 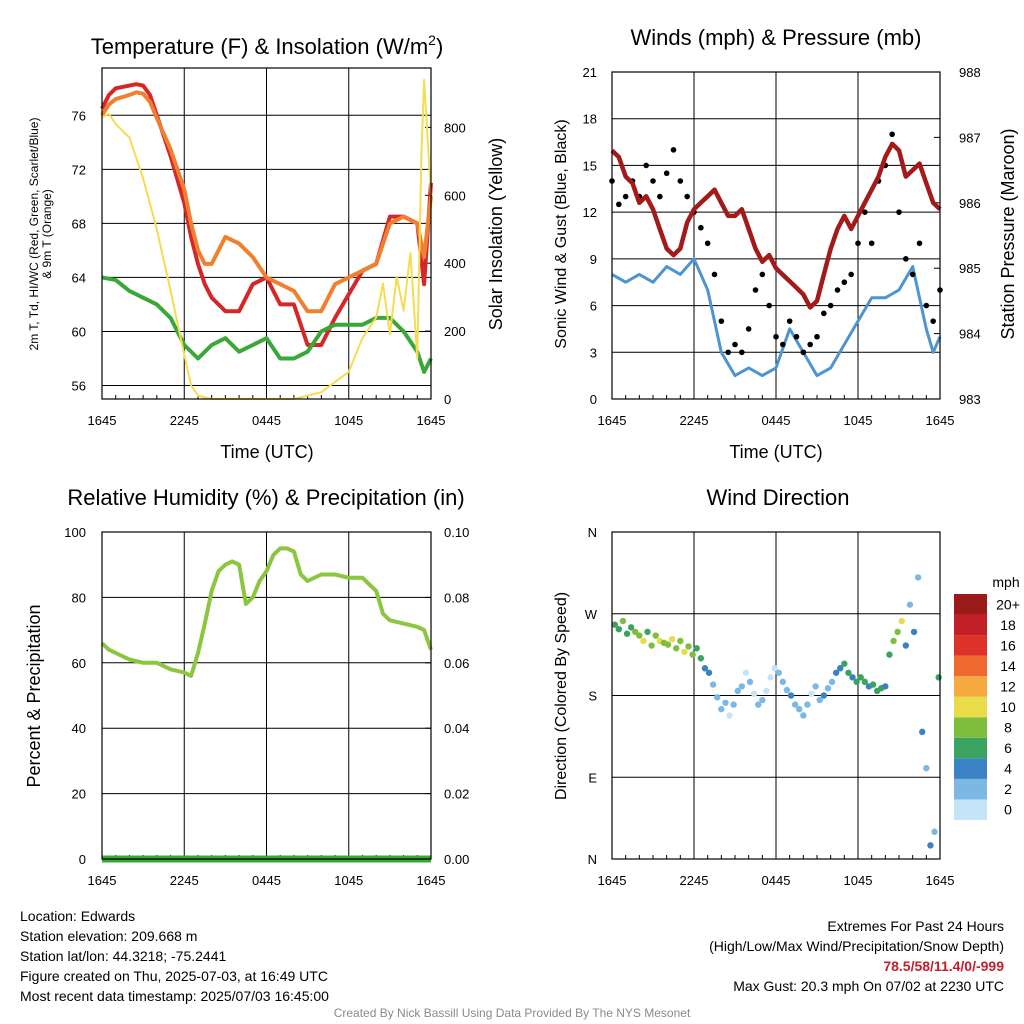 I want to click on y-tick-label: 72, so click(x=79, y=169).